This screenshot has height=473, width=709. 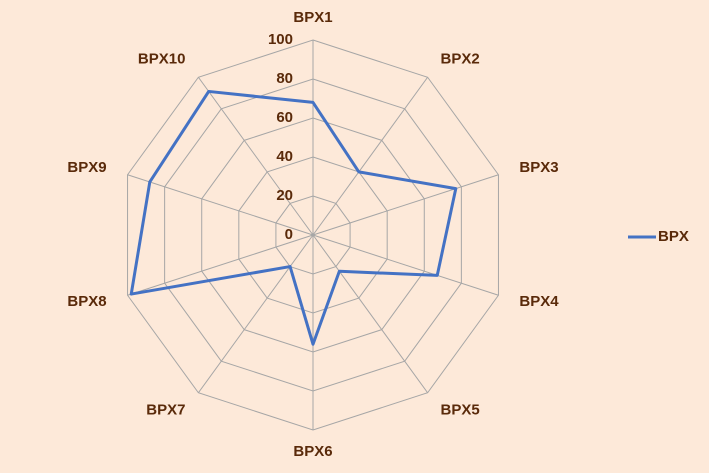 What do you see at coordinates (312, 17) in the screenshot?
I see `category-label: BPX1` at bounding box center [312, 17].